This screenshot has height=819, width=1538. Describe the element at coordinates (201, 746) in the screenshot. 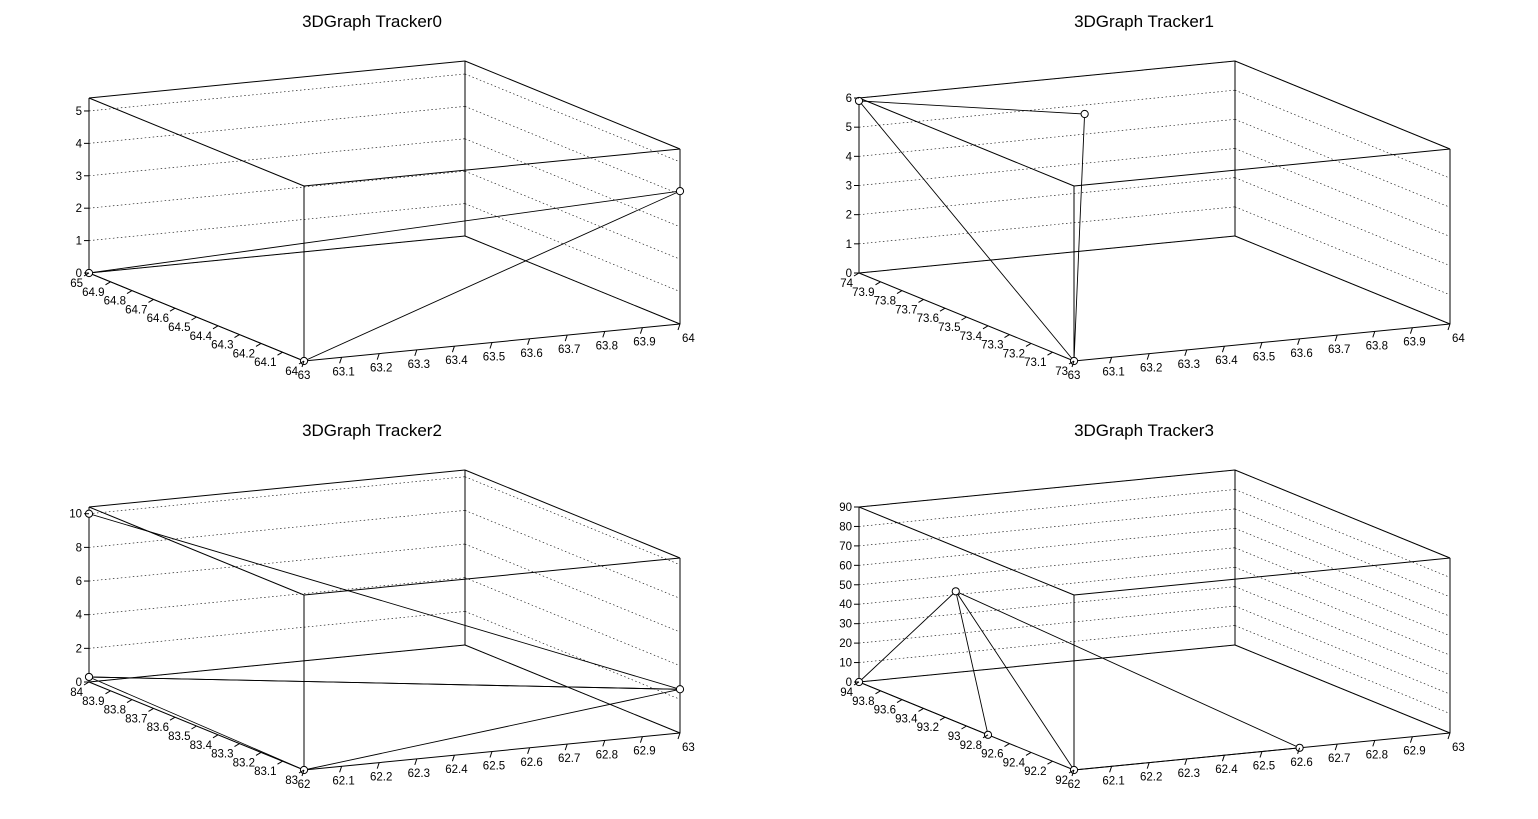

I see `y-tick-label: 83.4` at that location.